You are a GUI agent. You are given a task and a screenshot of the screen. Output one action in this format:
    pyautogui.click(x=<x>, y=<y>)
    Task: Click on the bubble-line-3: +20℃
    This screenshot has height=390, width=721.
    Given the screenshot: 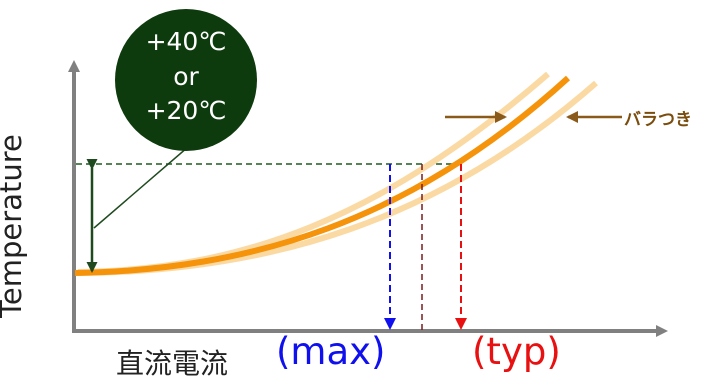 What is the action you would take?
    pyautogui.click(x=186, y=110)
    